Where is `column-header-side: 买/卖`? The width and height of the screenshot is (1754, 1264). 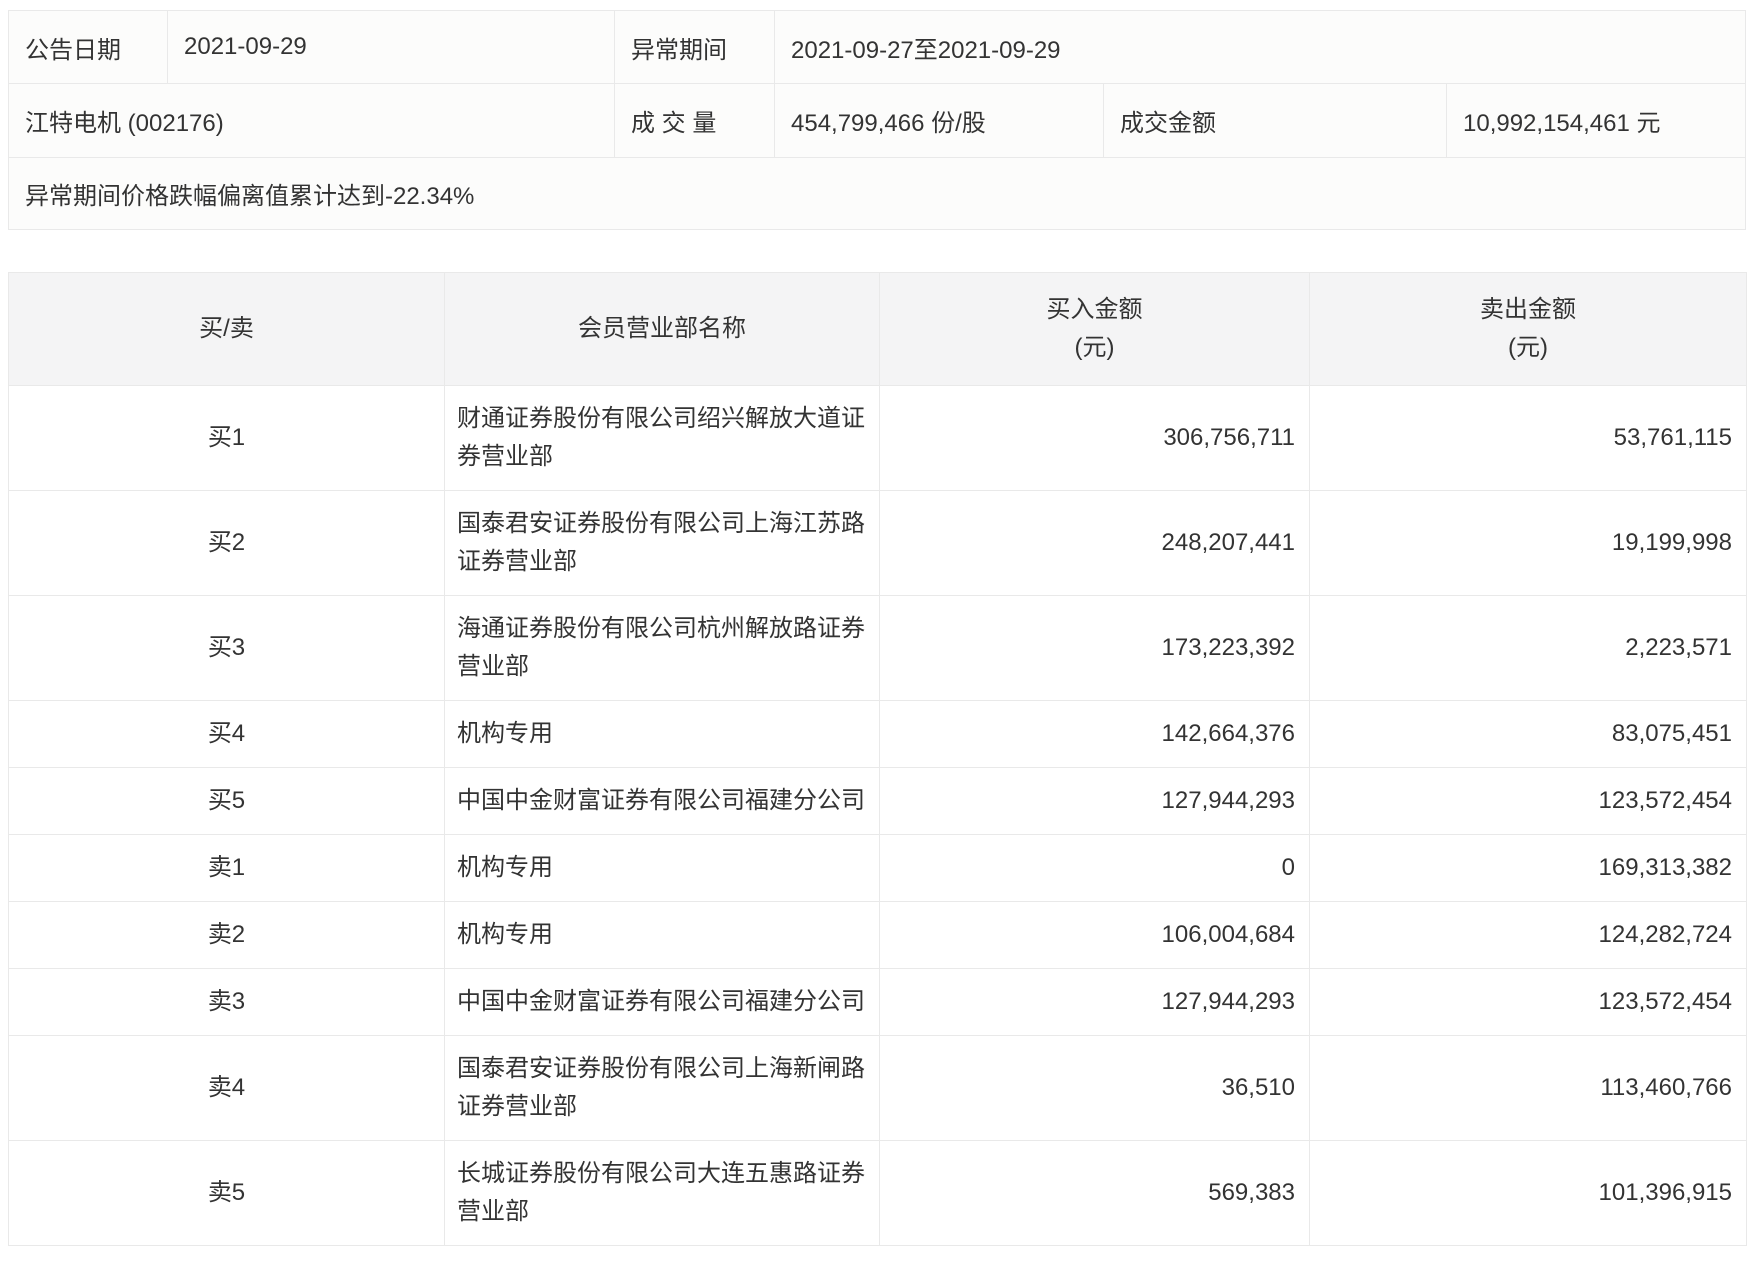 column-header-side: 买/卖 is located at coordinates (226, 329).